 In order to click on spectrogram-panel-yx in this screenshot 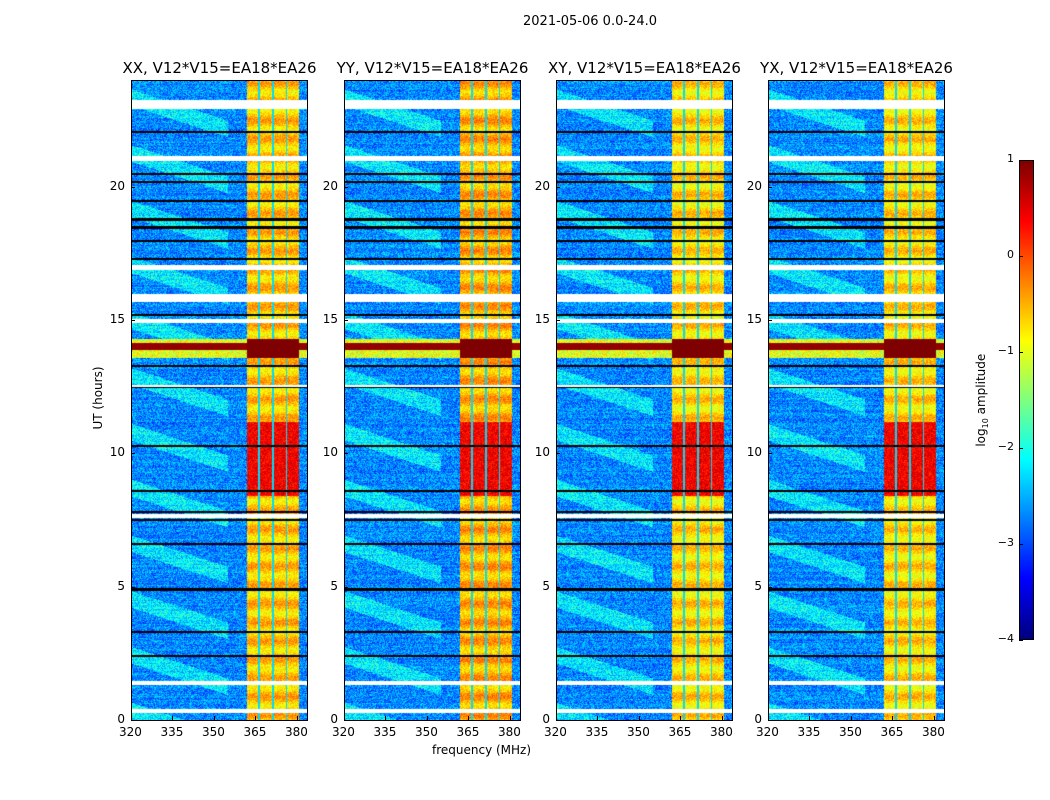, I will do `click(856, 400)`.